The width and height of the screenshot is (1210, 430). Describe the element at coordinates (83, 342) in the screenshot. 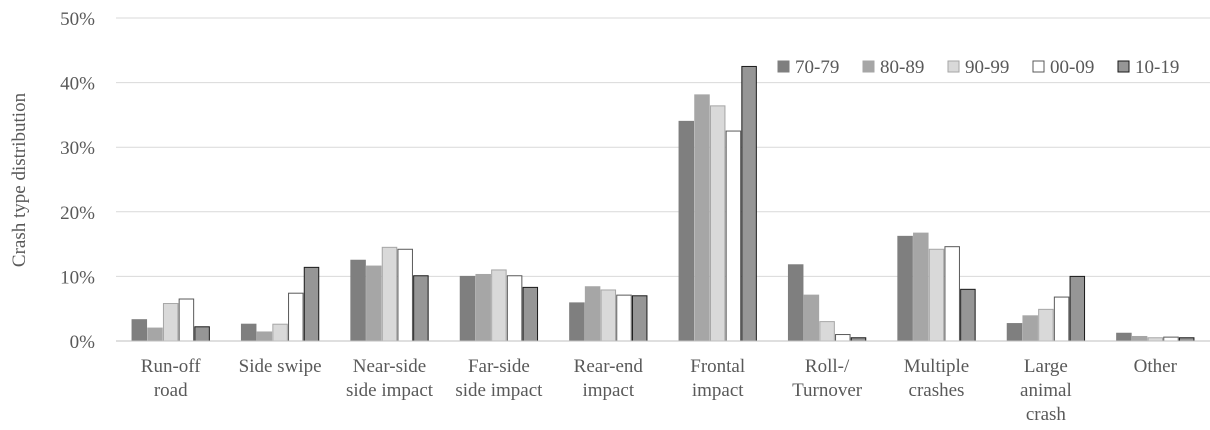

I see `y-tick-label: 0%` at that location.